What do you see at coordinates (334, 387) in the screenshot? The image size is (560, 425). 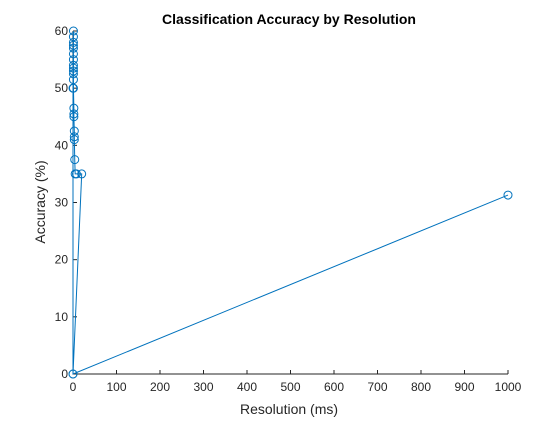 I see `x-tick-label: 600` at bounding box center [334, 387].